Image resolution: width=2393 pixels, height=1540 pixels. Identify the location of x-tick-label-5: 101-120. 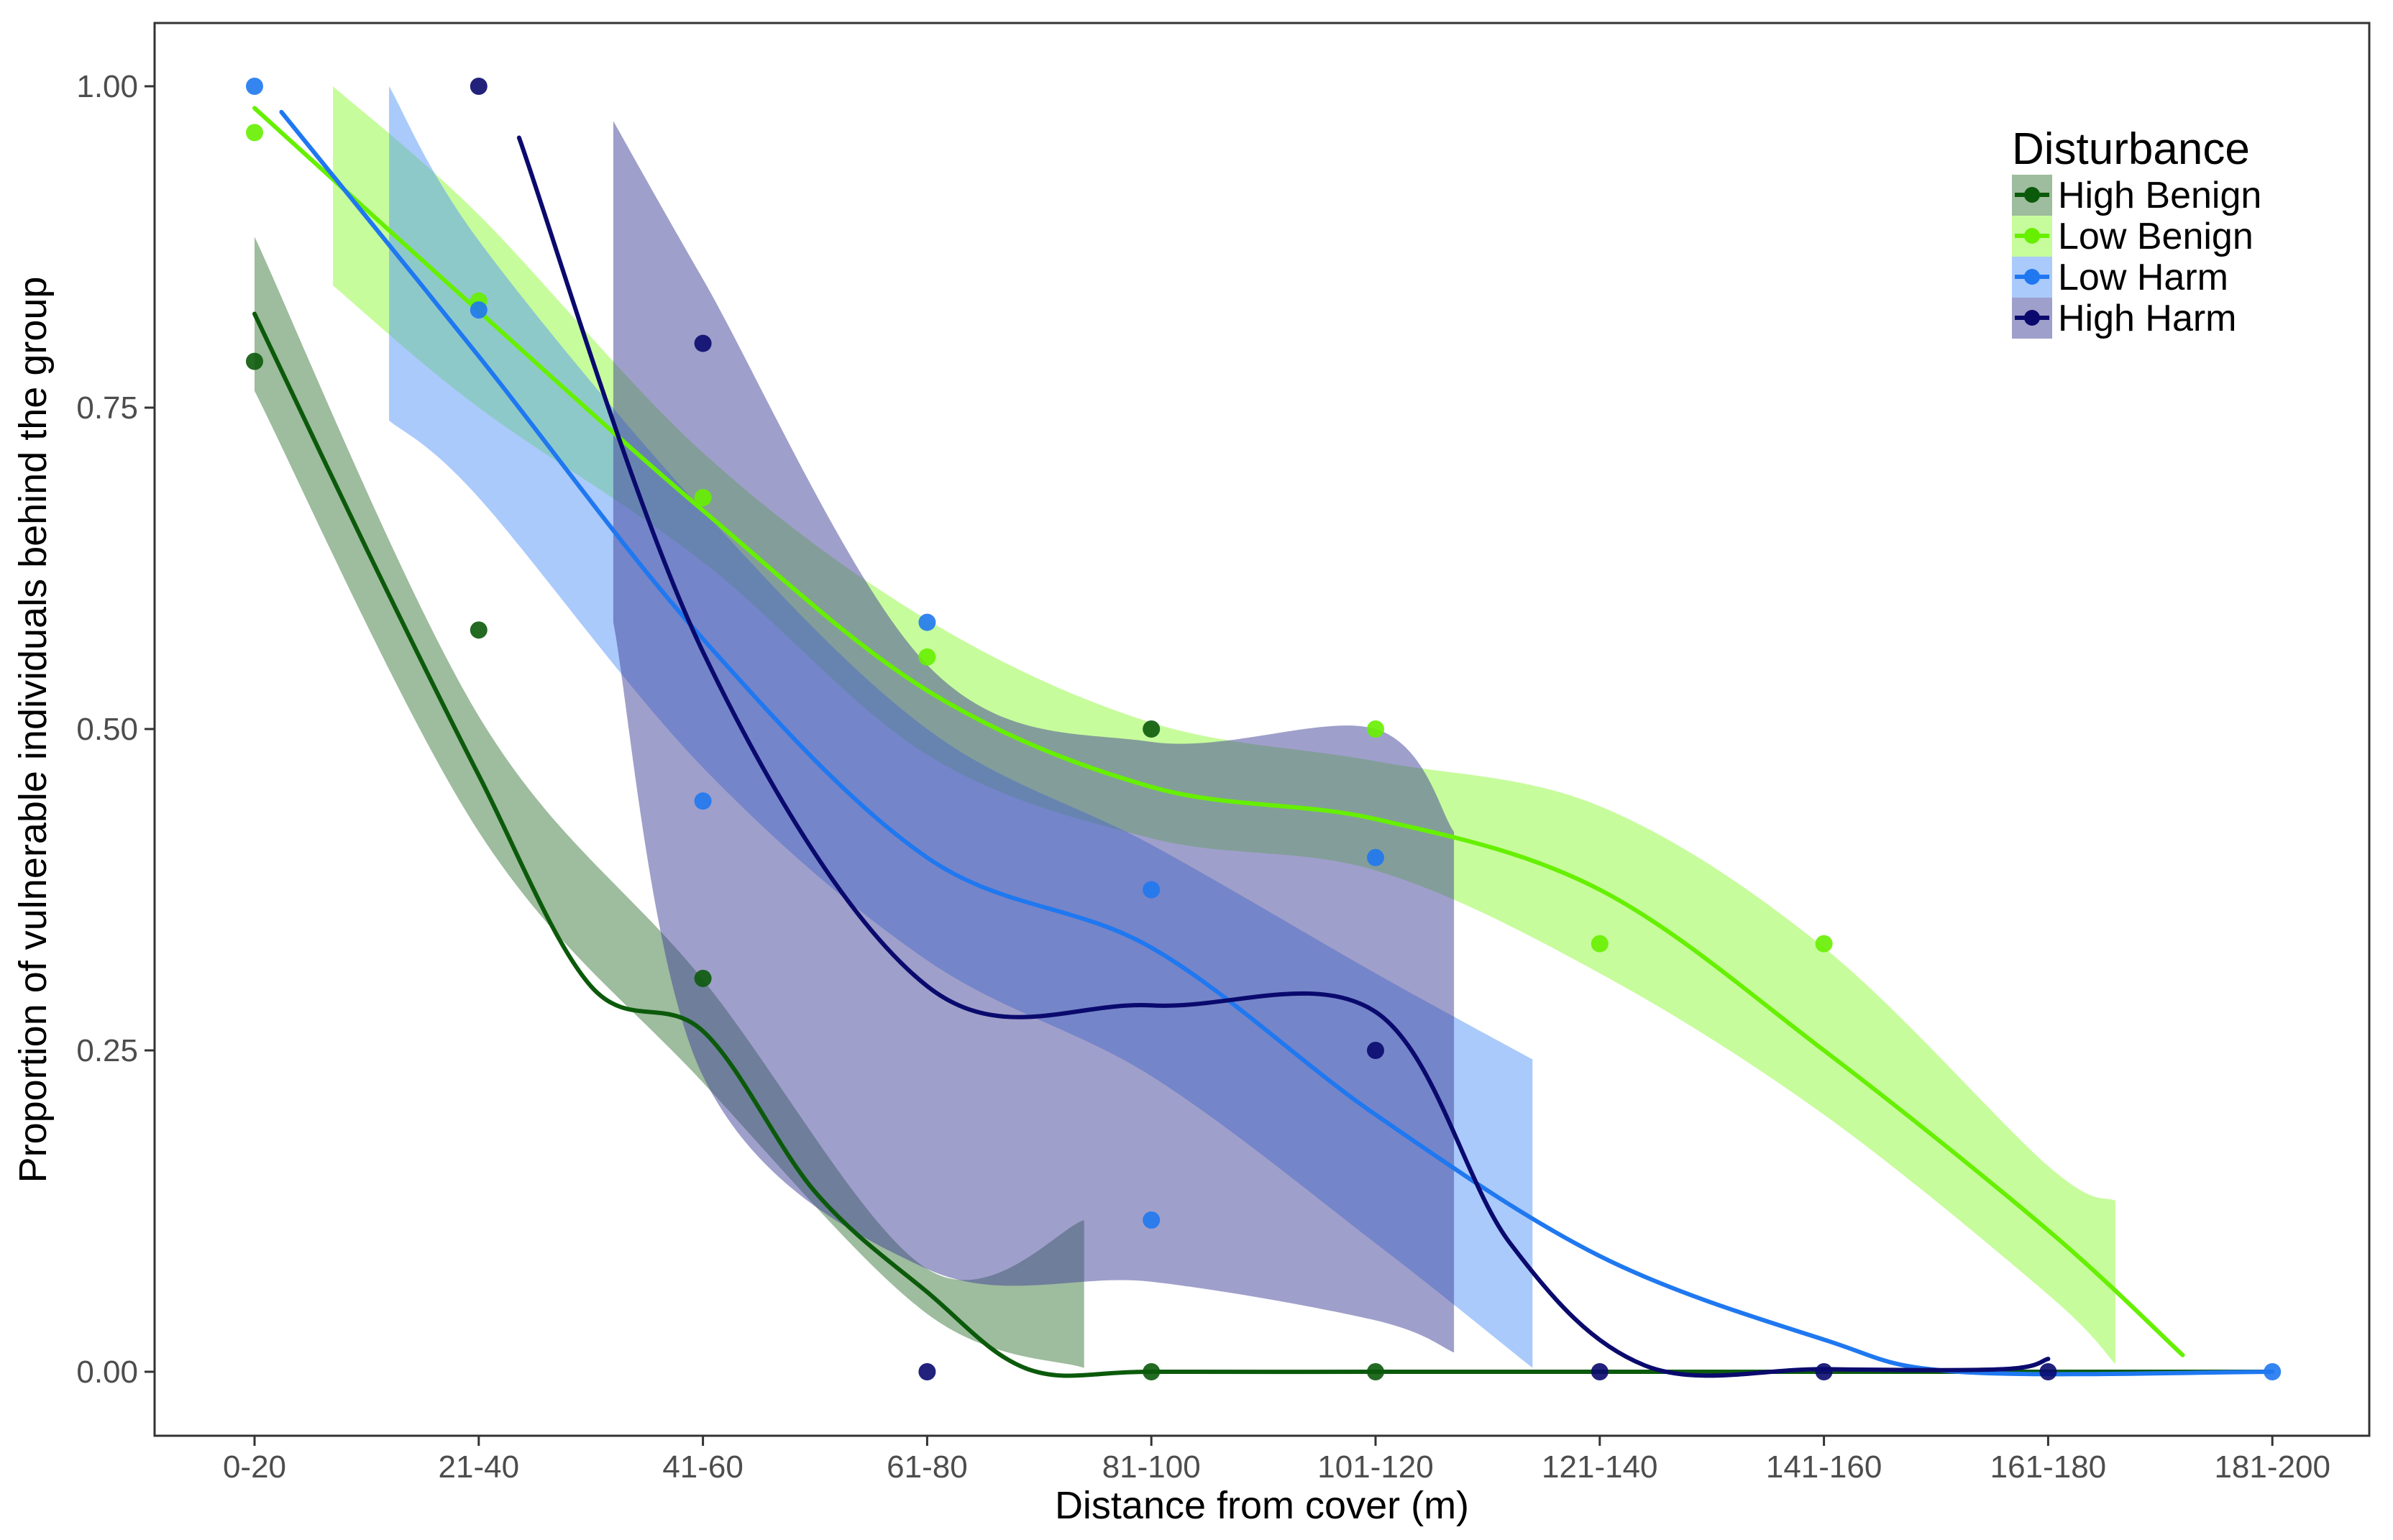
(1375, 1467).